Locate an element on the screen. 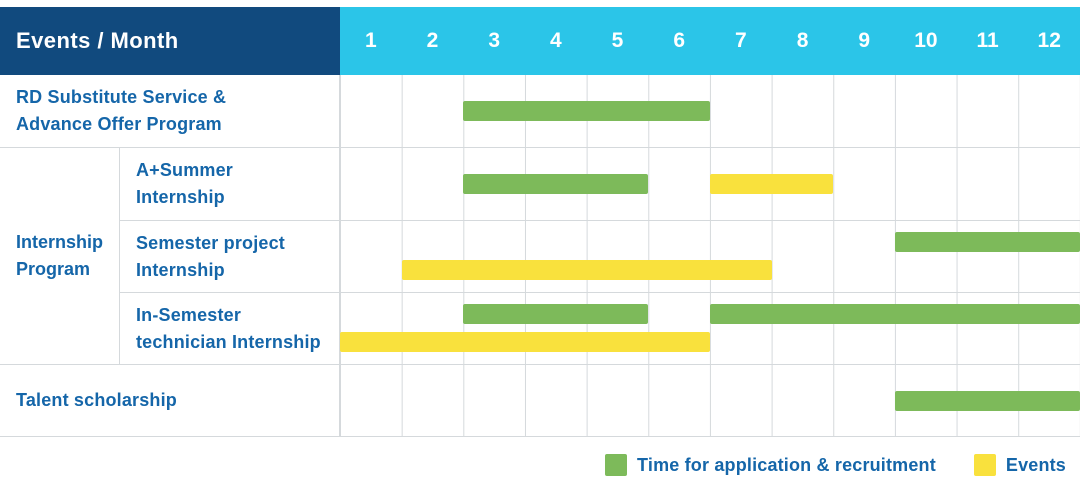 The width and height of the screenshot is (1080, 494). row-label-talent-scholarship: Talent scholarship is located at coordinates (170, 400).